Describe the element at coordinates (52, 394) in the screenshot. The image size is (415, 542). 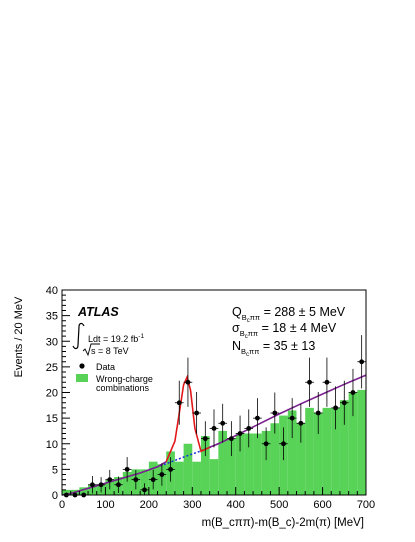
I see `y-tick-label: 20` at that location.